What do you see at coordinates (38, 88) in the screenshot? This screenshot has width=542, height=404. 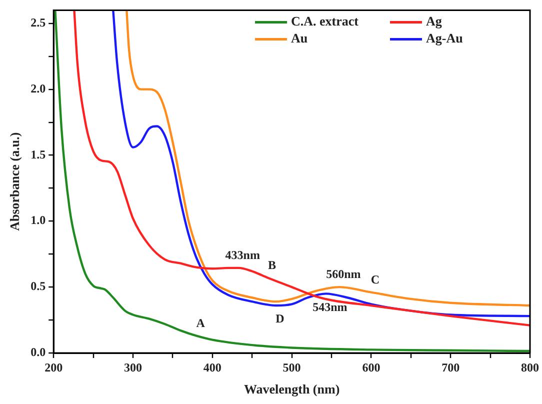 I see `y-tick-label: 2.0` at bounding box center [38, 88].